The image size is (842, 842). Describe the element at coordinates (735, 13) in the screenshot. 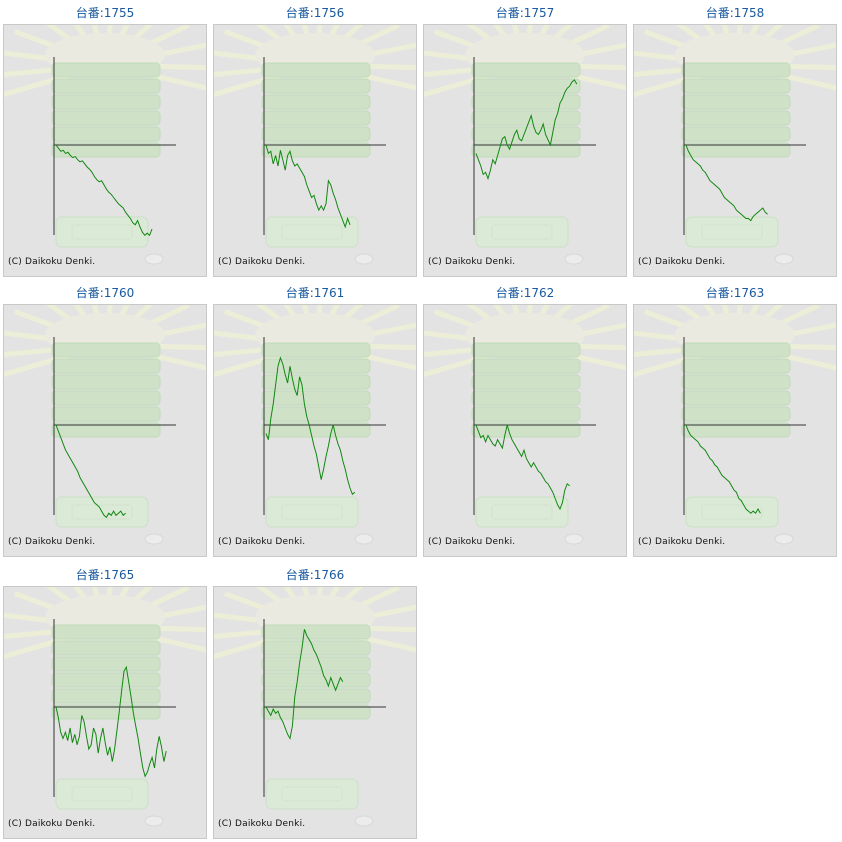

I see `unit-number-link: 台番:1758` at that location.